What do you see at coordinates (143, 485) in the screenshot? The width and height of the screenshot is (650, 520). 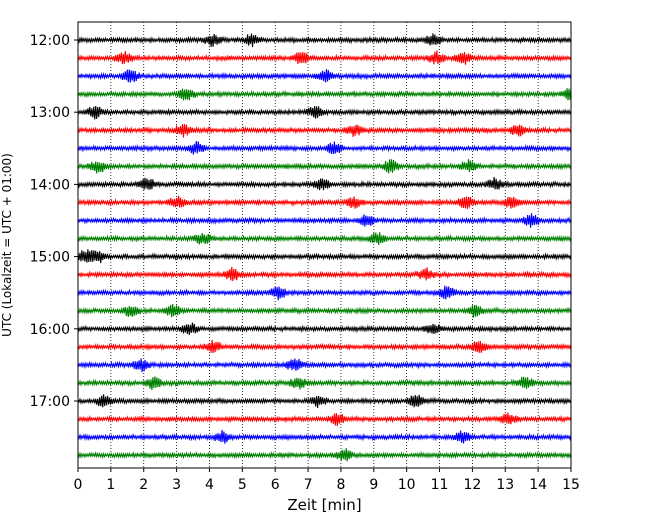 I see `x-tick-label: 2` at bounding box center [143, 485].